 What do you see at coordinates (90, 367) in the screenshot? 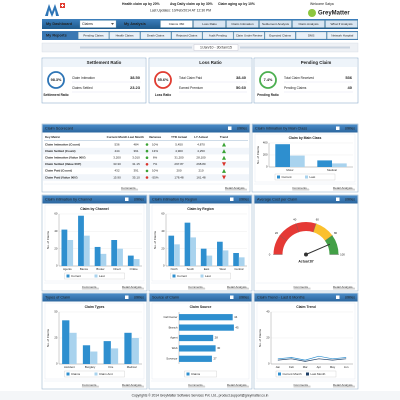
I see `x-tick-label: Burglary` at bounding box center [90, 367].